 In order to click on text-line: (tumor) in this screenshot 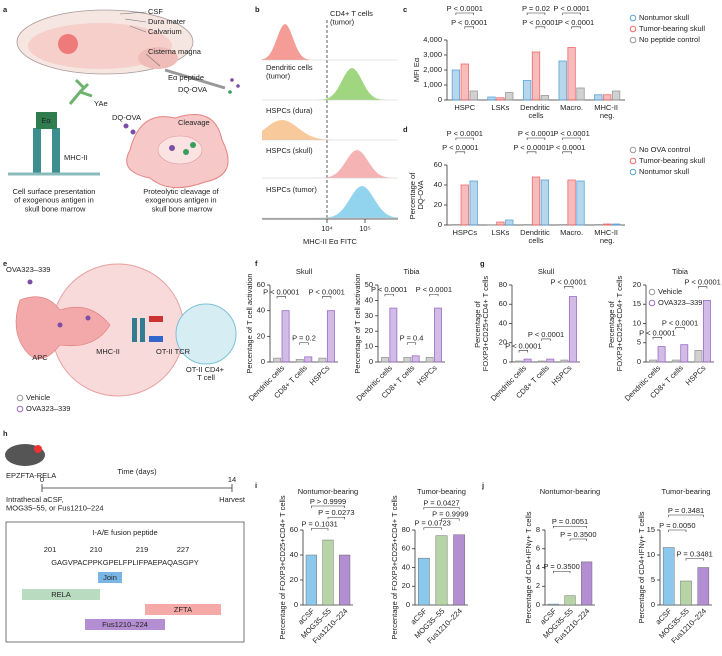, I will do `click(278, 76)`.